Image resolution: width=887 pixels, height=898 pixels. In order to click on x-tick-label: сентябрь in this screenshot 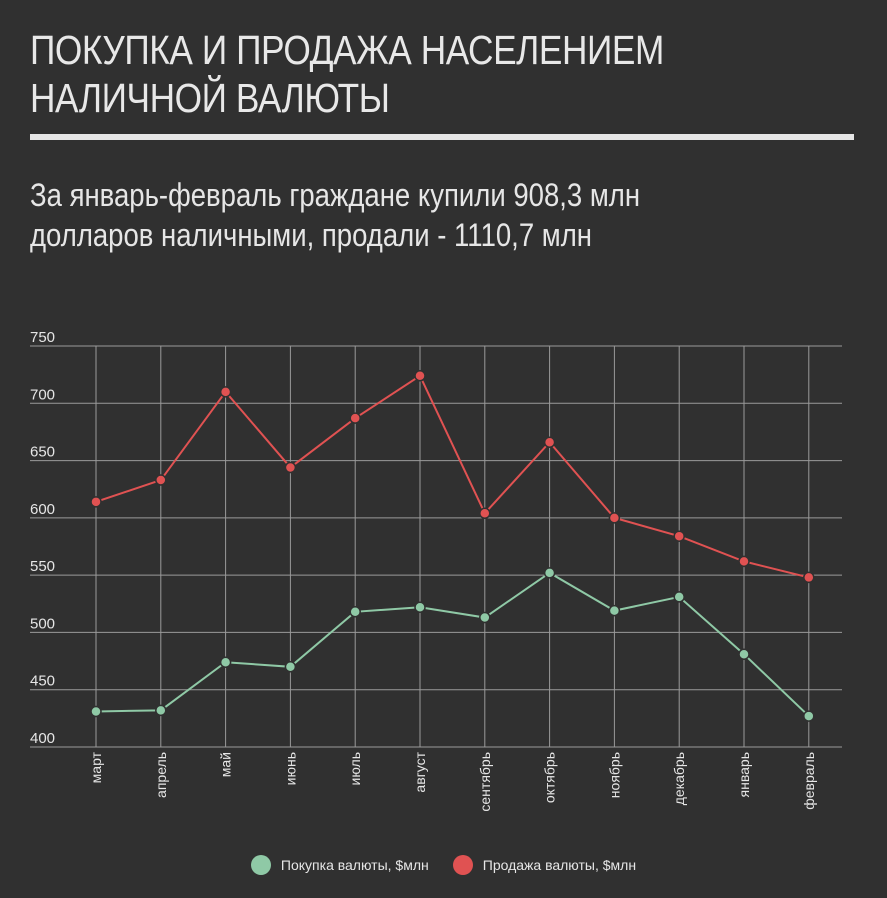, I will do `click(485, 782)`.